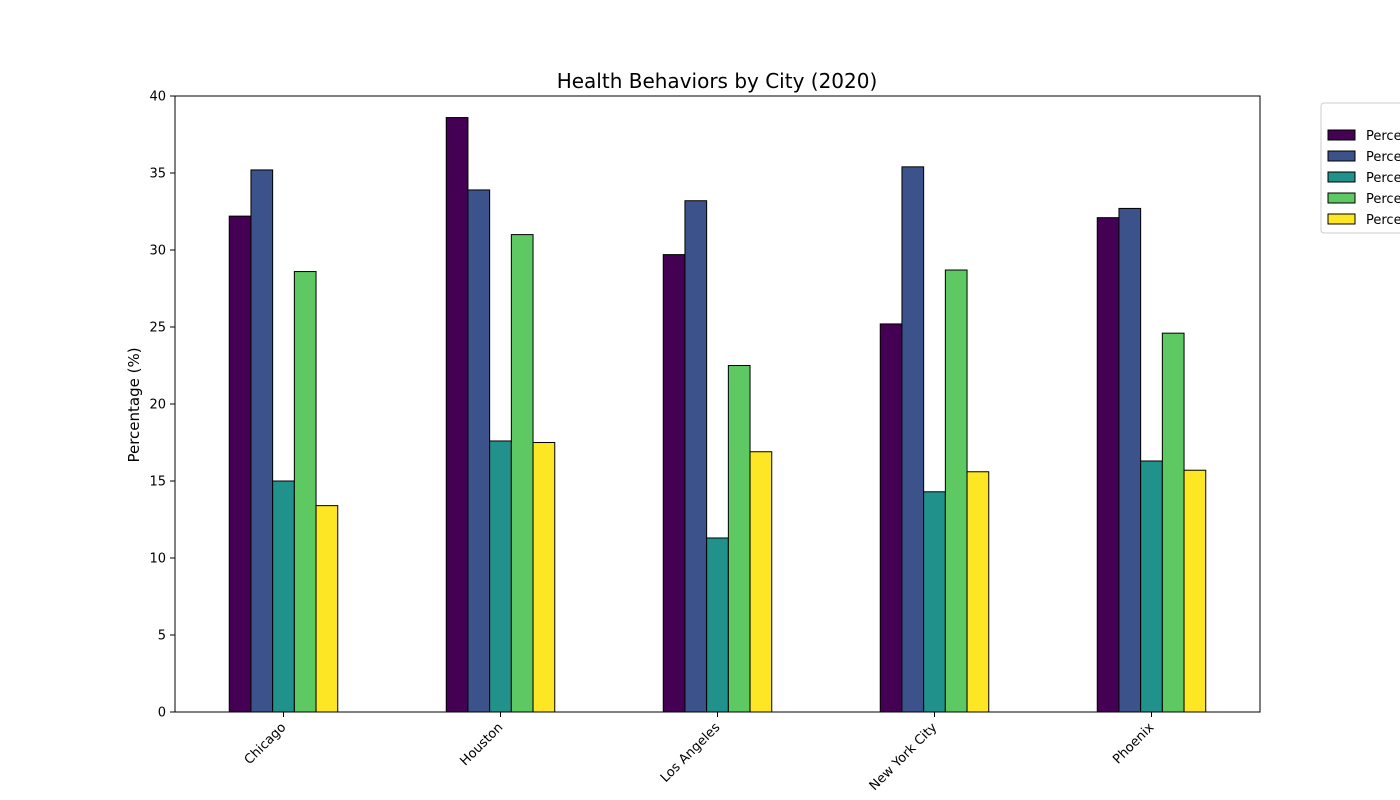  What do you see at coordinates (157, 251) in the screenshot?
I see `y-tick-label: 30` at bounding box center [157, 251].